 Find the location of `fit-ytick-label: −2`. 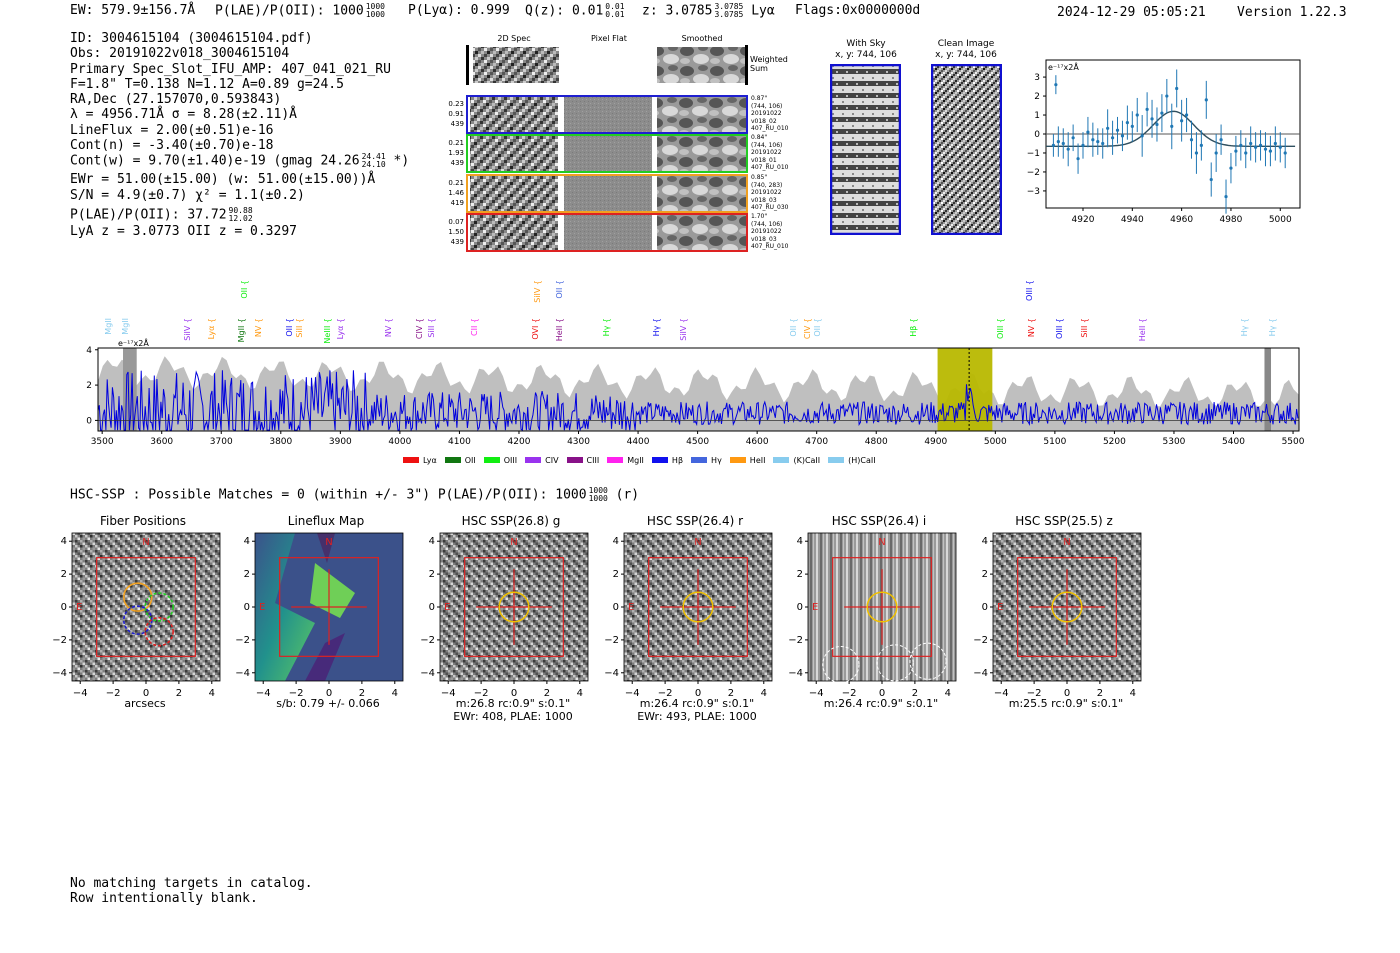

fit-ytick-label: −2 is located at coordinates (1033, 173).